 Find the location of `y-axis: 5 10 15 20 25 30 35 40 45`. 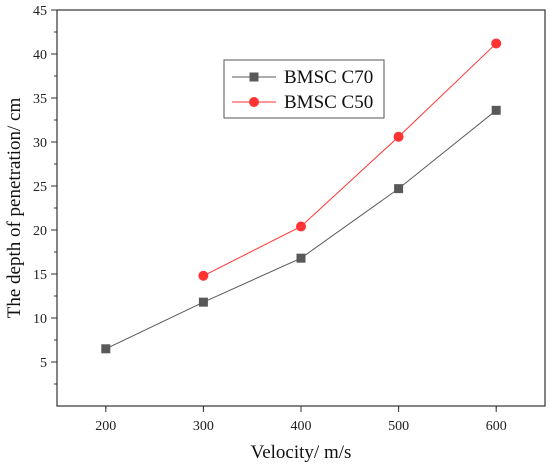

y-axis: 5 10 15 20 25 30 35 40 45 is located at coordinates (45, 194).